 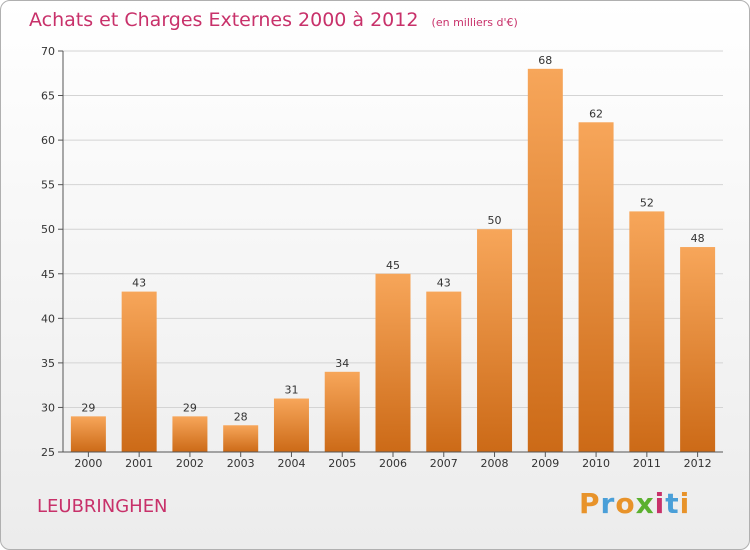 What do you see at coordinates (596, 463) in the screenshot?
I see `x-tick-label-2010: 2010` at bounding box center [596, 463].